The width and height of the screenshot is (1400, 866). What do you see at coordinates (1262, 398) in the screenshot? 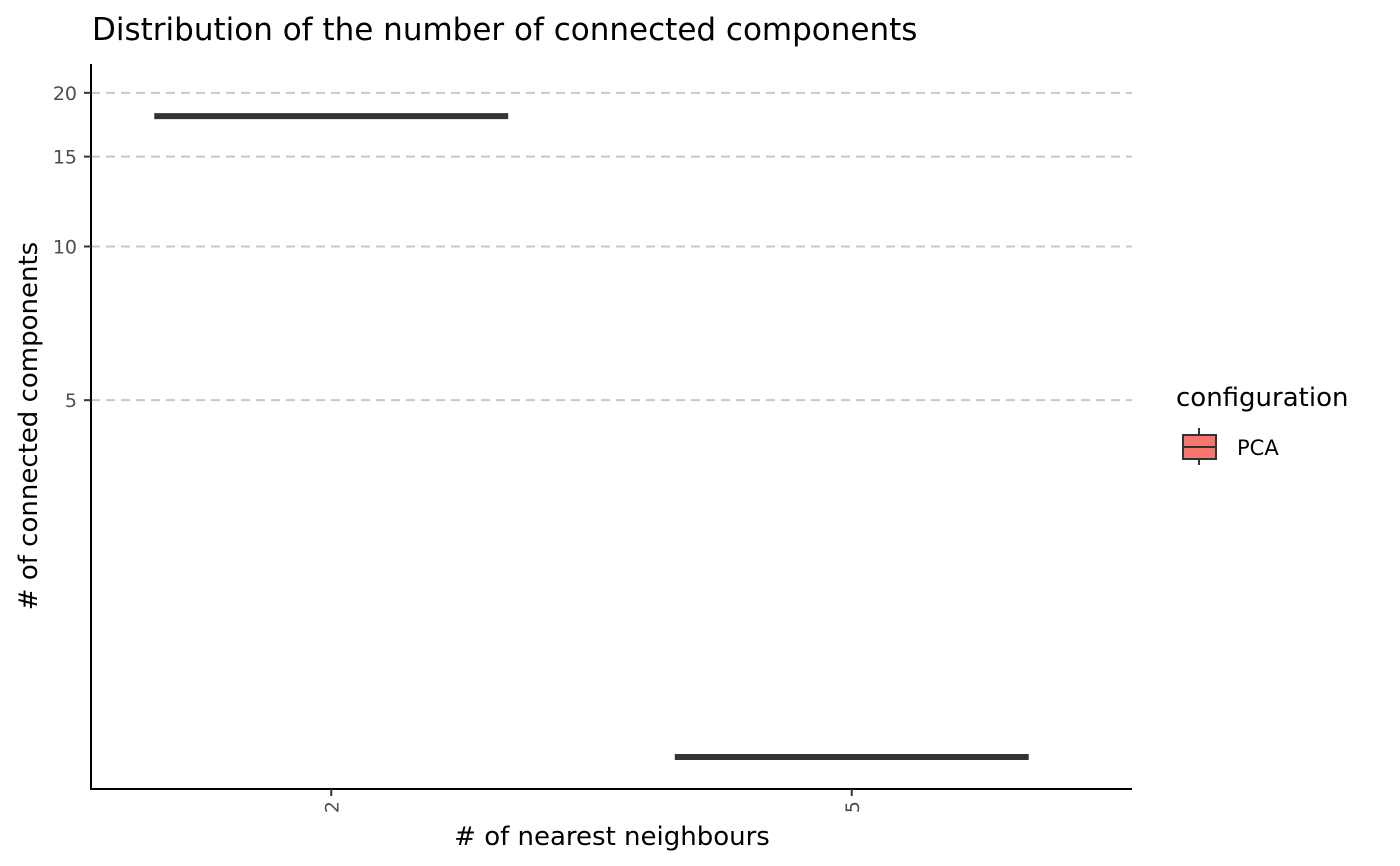
I see `legend-title: configuration` at bounding box center [1262, 398].